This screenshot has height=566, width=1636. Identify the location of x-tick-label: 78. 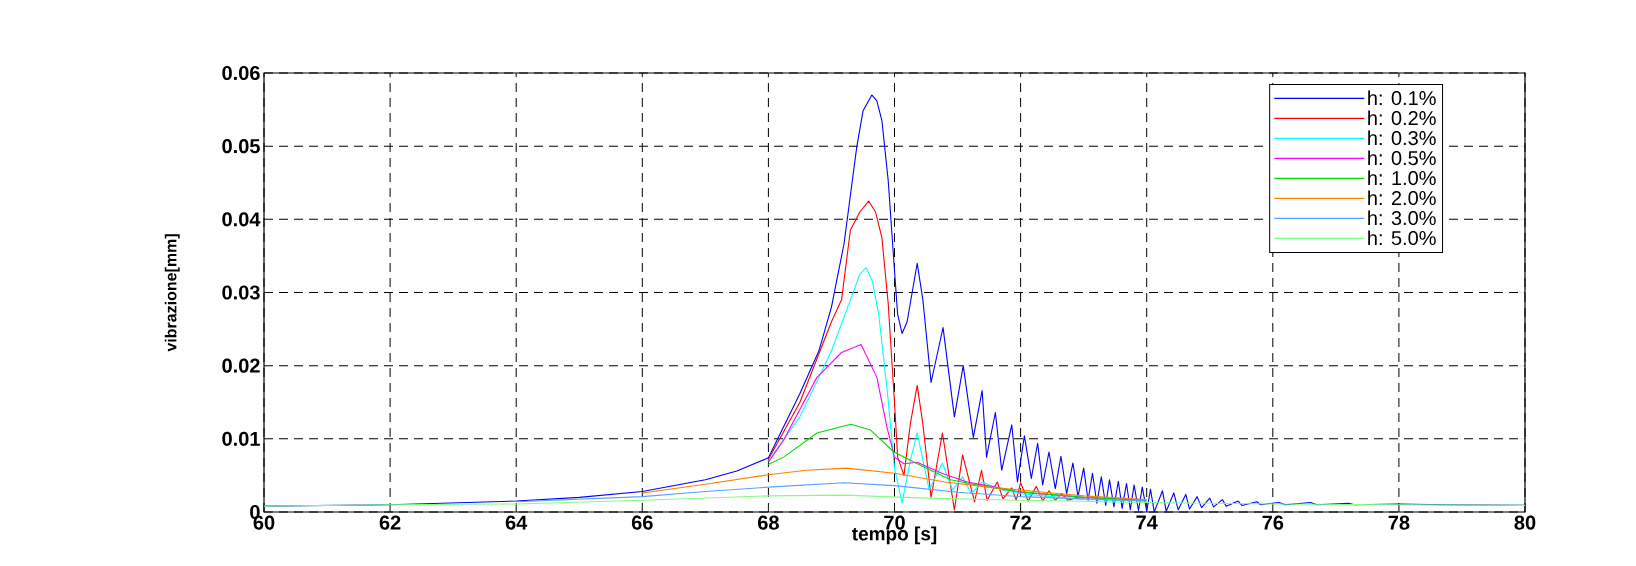
(1399, 522).